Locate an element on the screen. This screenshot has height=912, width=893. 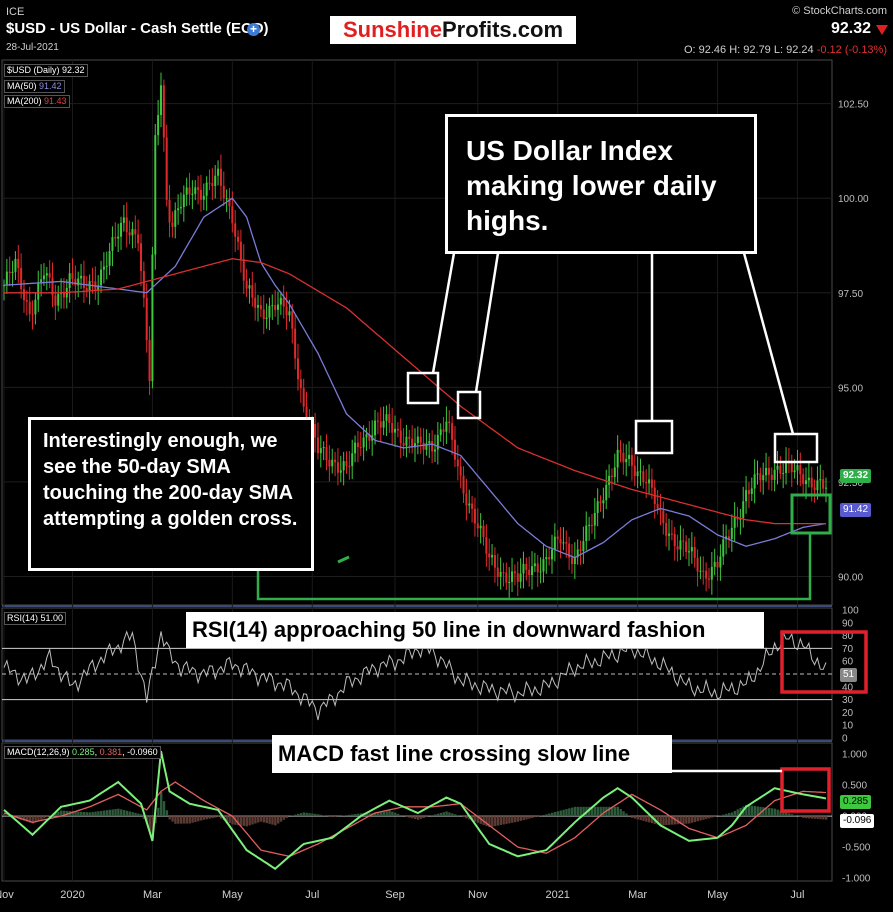
rsi-tick-label: 80 is located at coordinates (848, 636).